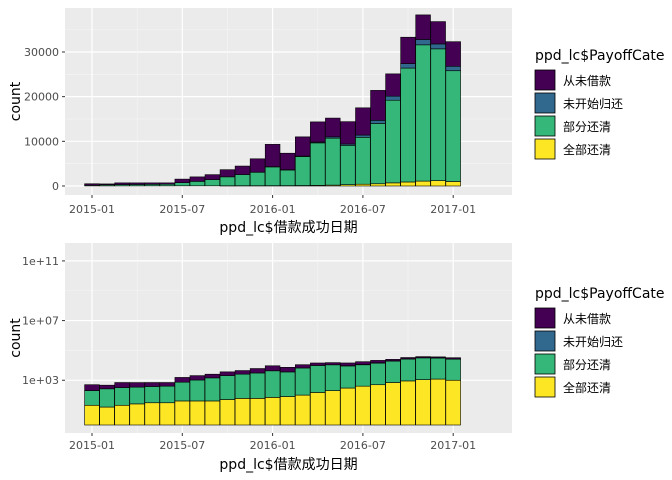 This screenshot has width=672, height=480. What do you see at coordinates (182, 184) in the screenshot?
I see `bar-部分还清-2015-07` at bounding box center [182, 184].